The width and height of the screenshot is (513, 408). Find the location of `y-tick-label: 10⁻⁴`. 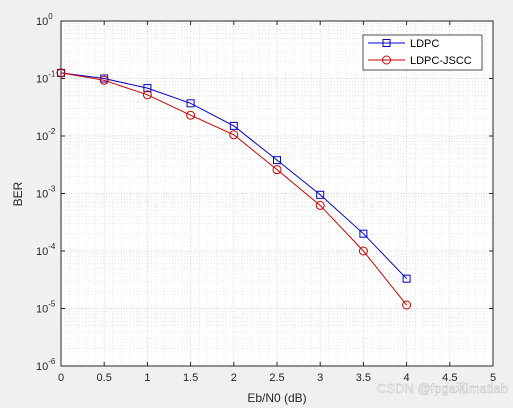

y-tick-label: 10⁻⁴ is located at coordinates (46, 250).